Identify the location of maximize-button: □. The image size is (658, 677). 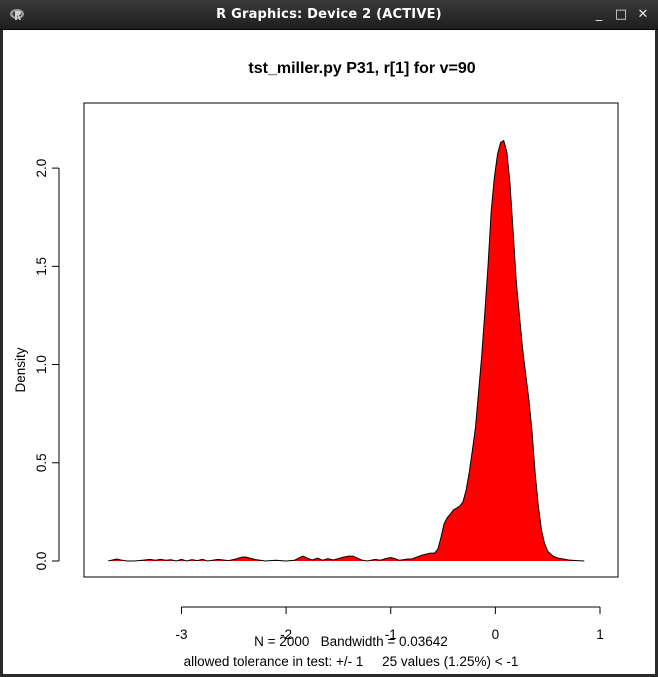
(621, 14).